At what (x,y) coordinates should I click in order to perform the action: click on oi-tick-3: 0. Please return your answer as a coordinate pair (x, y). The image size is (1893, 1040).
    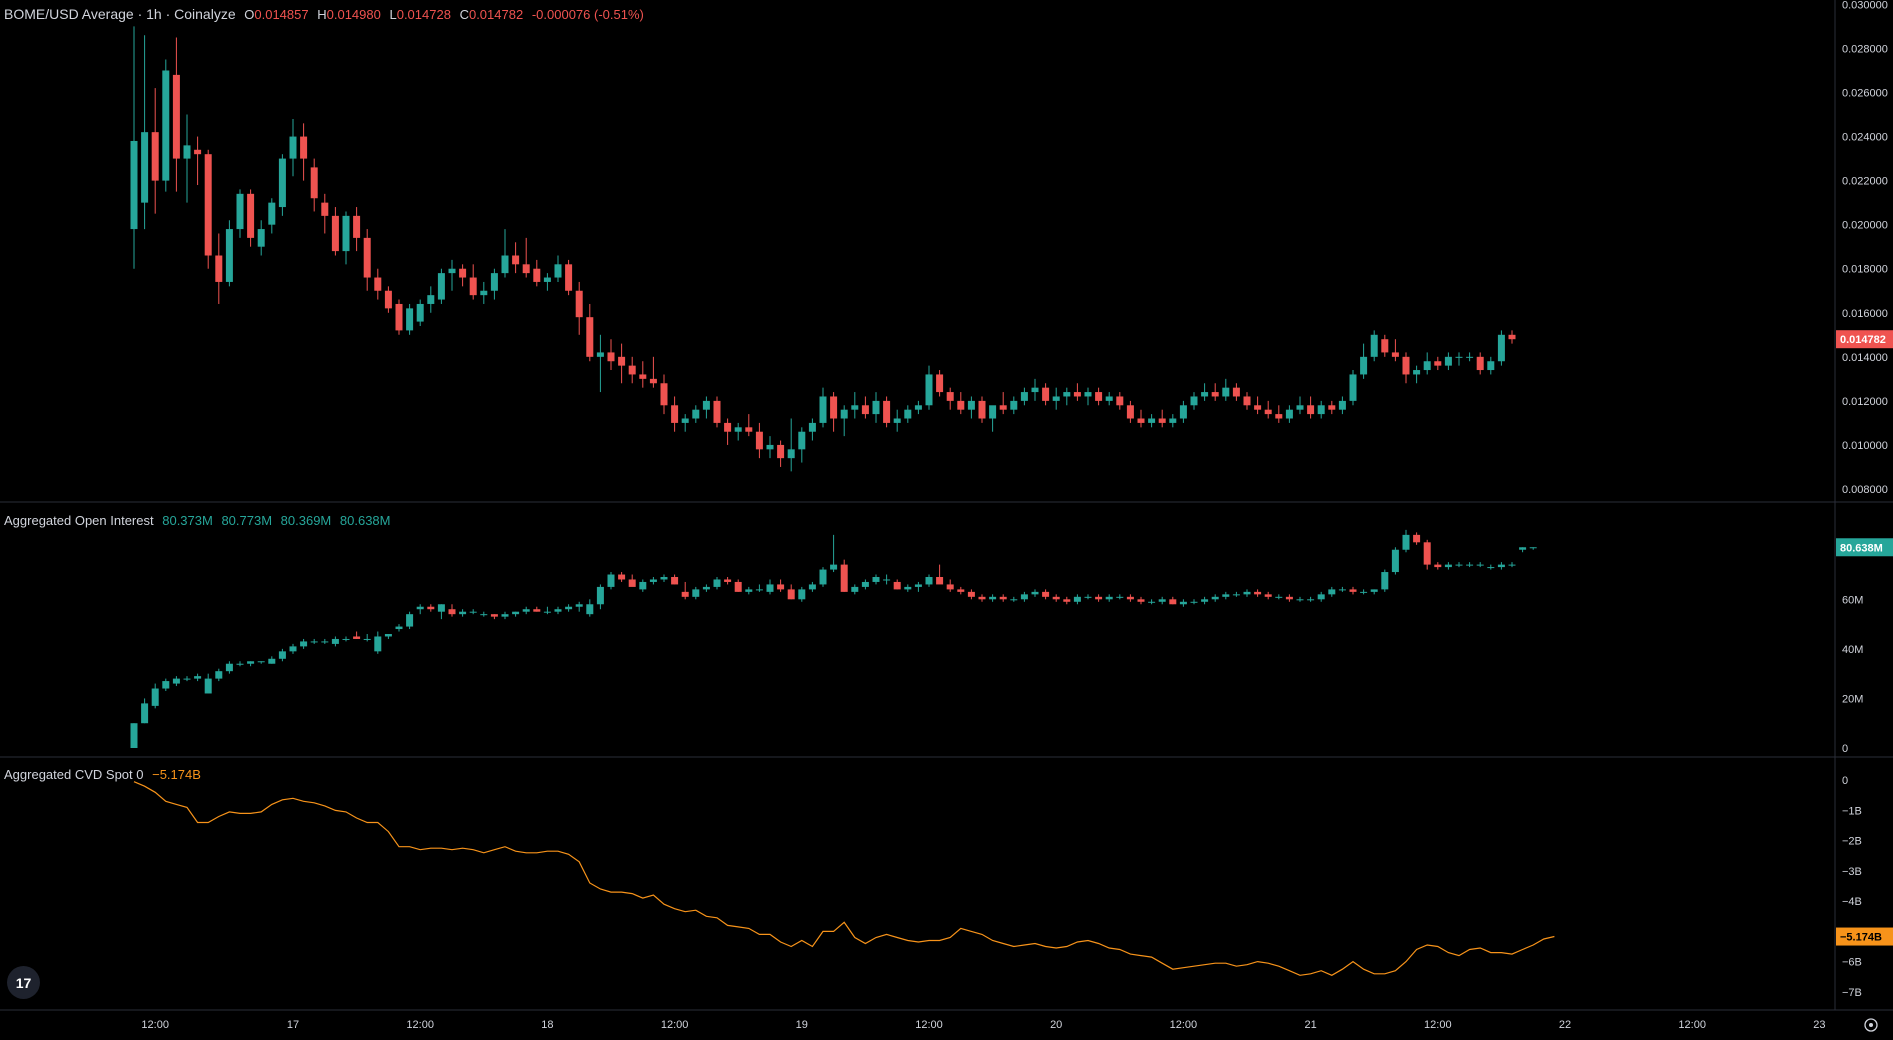
    Looking at the image, I should click on (1845, 749).